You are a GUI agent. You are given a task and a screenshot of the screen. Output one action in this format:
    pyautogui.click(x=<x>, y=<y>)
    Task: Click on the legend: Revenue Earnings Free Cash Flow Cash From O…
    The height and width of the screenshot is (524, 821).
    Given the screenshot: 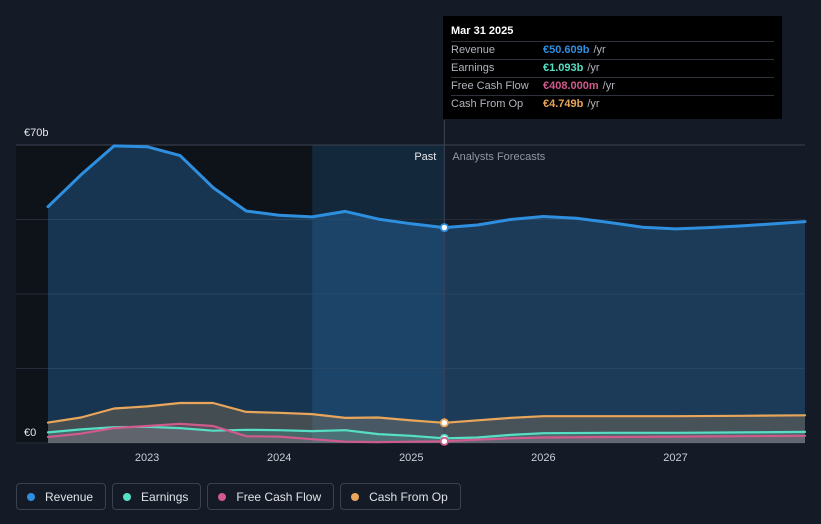 What is the action you would take?
    pyautogui.click(x=238, y=496)
    